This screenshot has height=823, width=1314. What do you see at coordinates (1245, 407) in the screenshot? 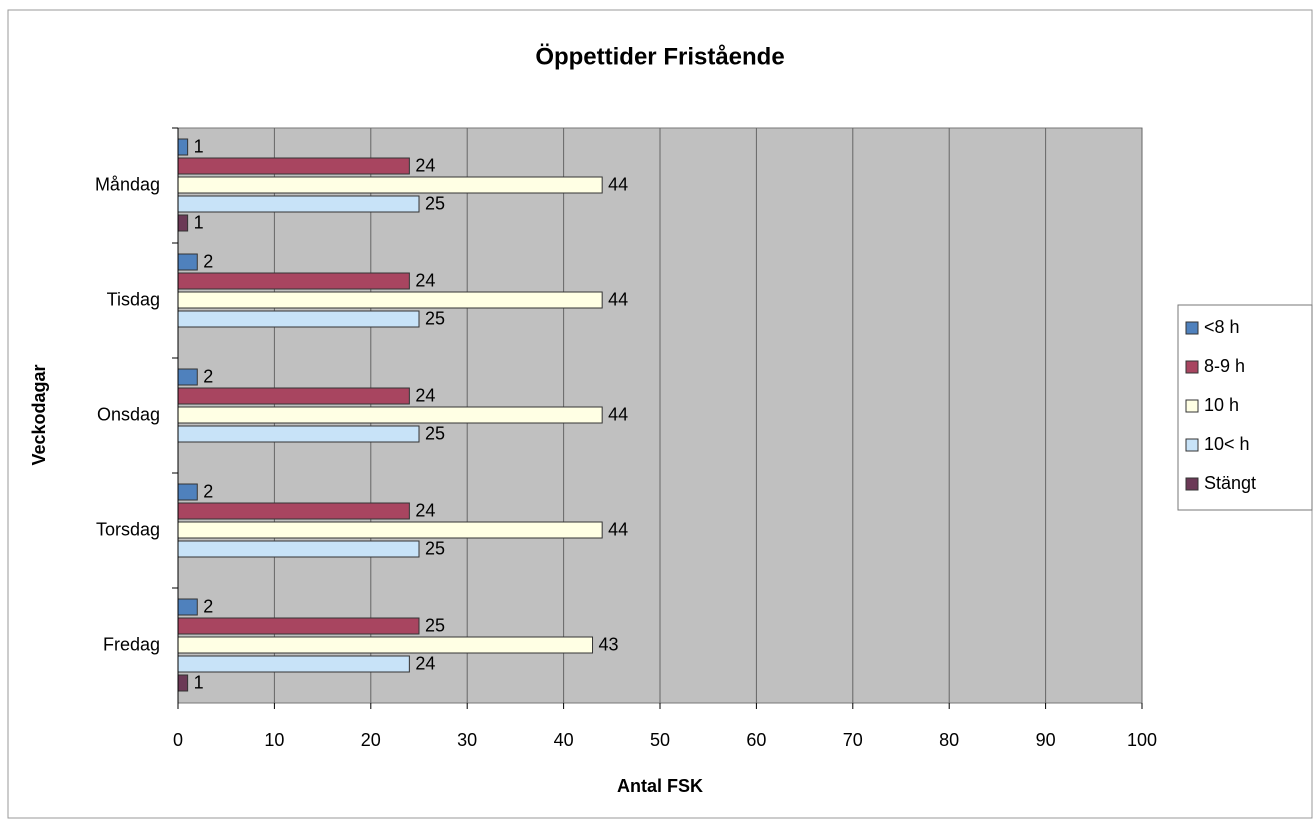
I see `legend-box` at bounding box center [1245, 407].